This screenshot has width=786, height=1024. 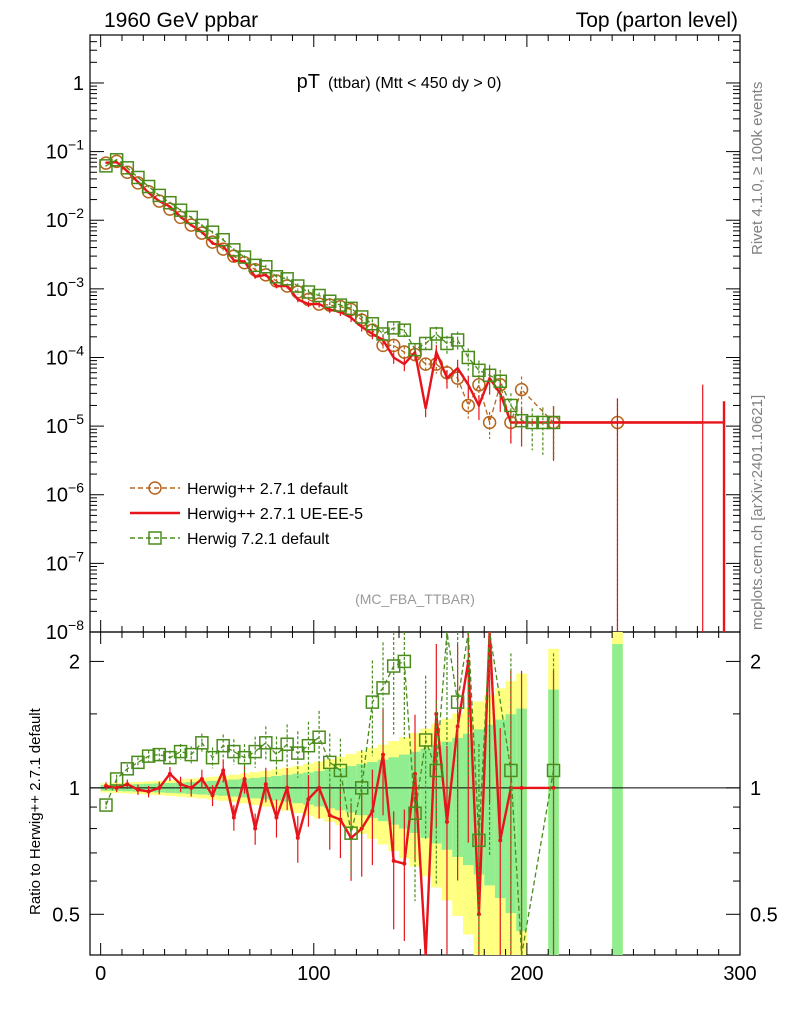 What do you see at coordinates (526, 974) in the screenshot?
I see `x-tick-label: 200` at bounding box center [526, 974].